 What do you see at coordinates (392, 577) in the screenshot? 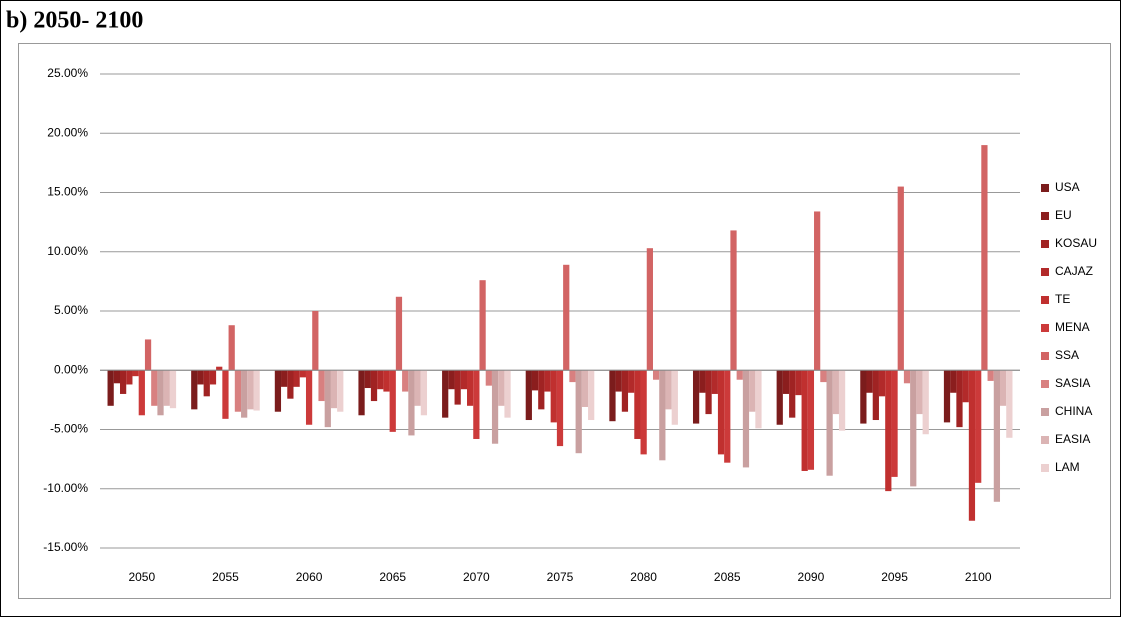
I see `x-tick-label: 2065` at bounding box center [392, 577].